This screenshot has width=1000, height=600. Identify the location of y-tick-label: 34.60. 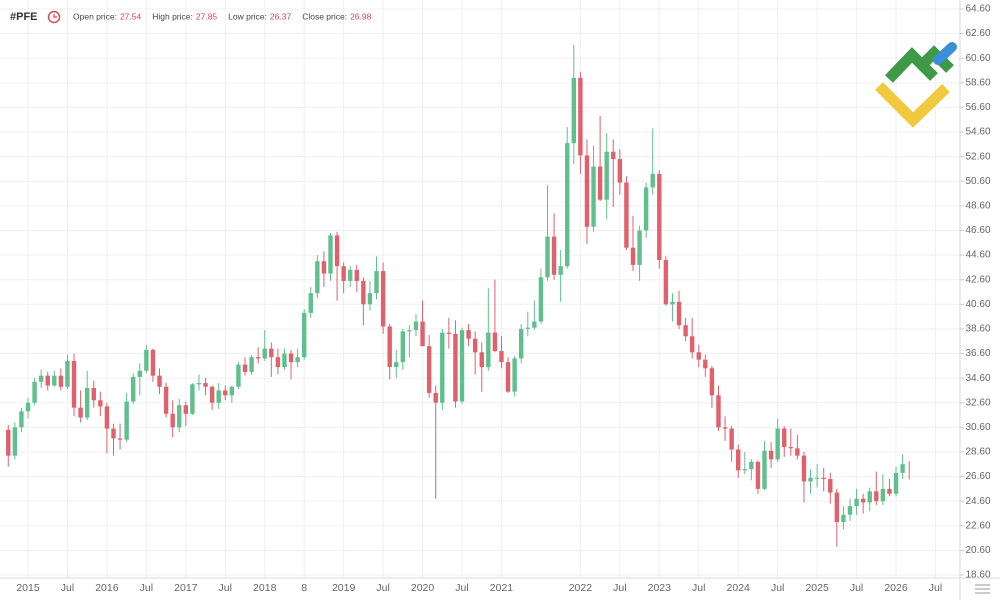
(977, 378).